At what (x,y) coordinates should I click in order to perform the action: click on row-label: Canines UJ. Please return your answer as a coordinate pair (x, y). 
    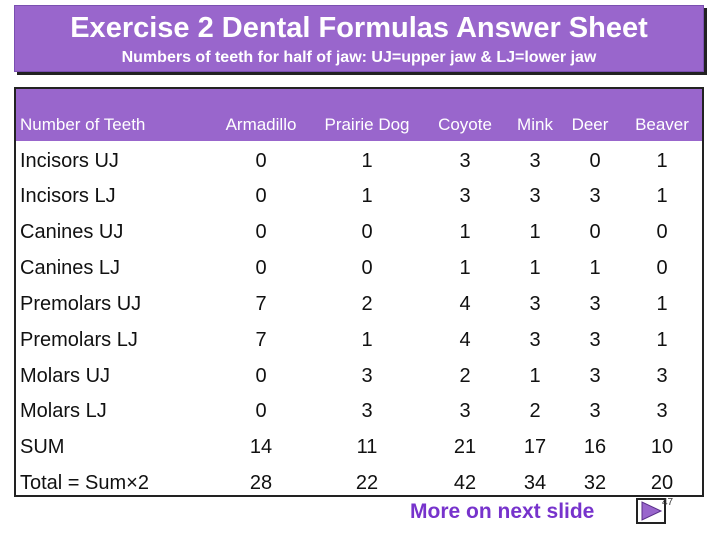
    Looking at the image, I should click on (72, 232).